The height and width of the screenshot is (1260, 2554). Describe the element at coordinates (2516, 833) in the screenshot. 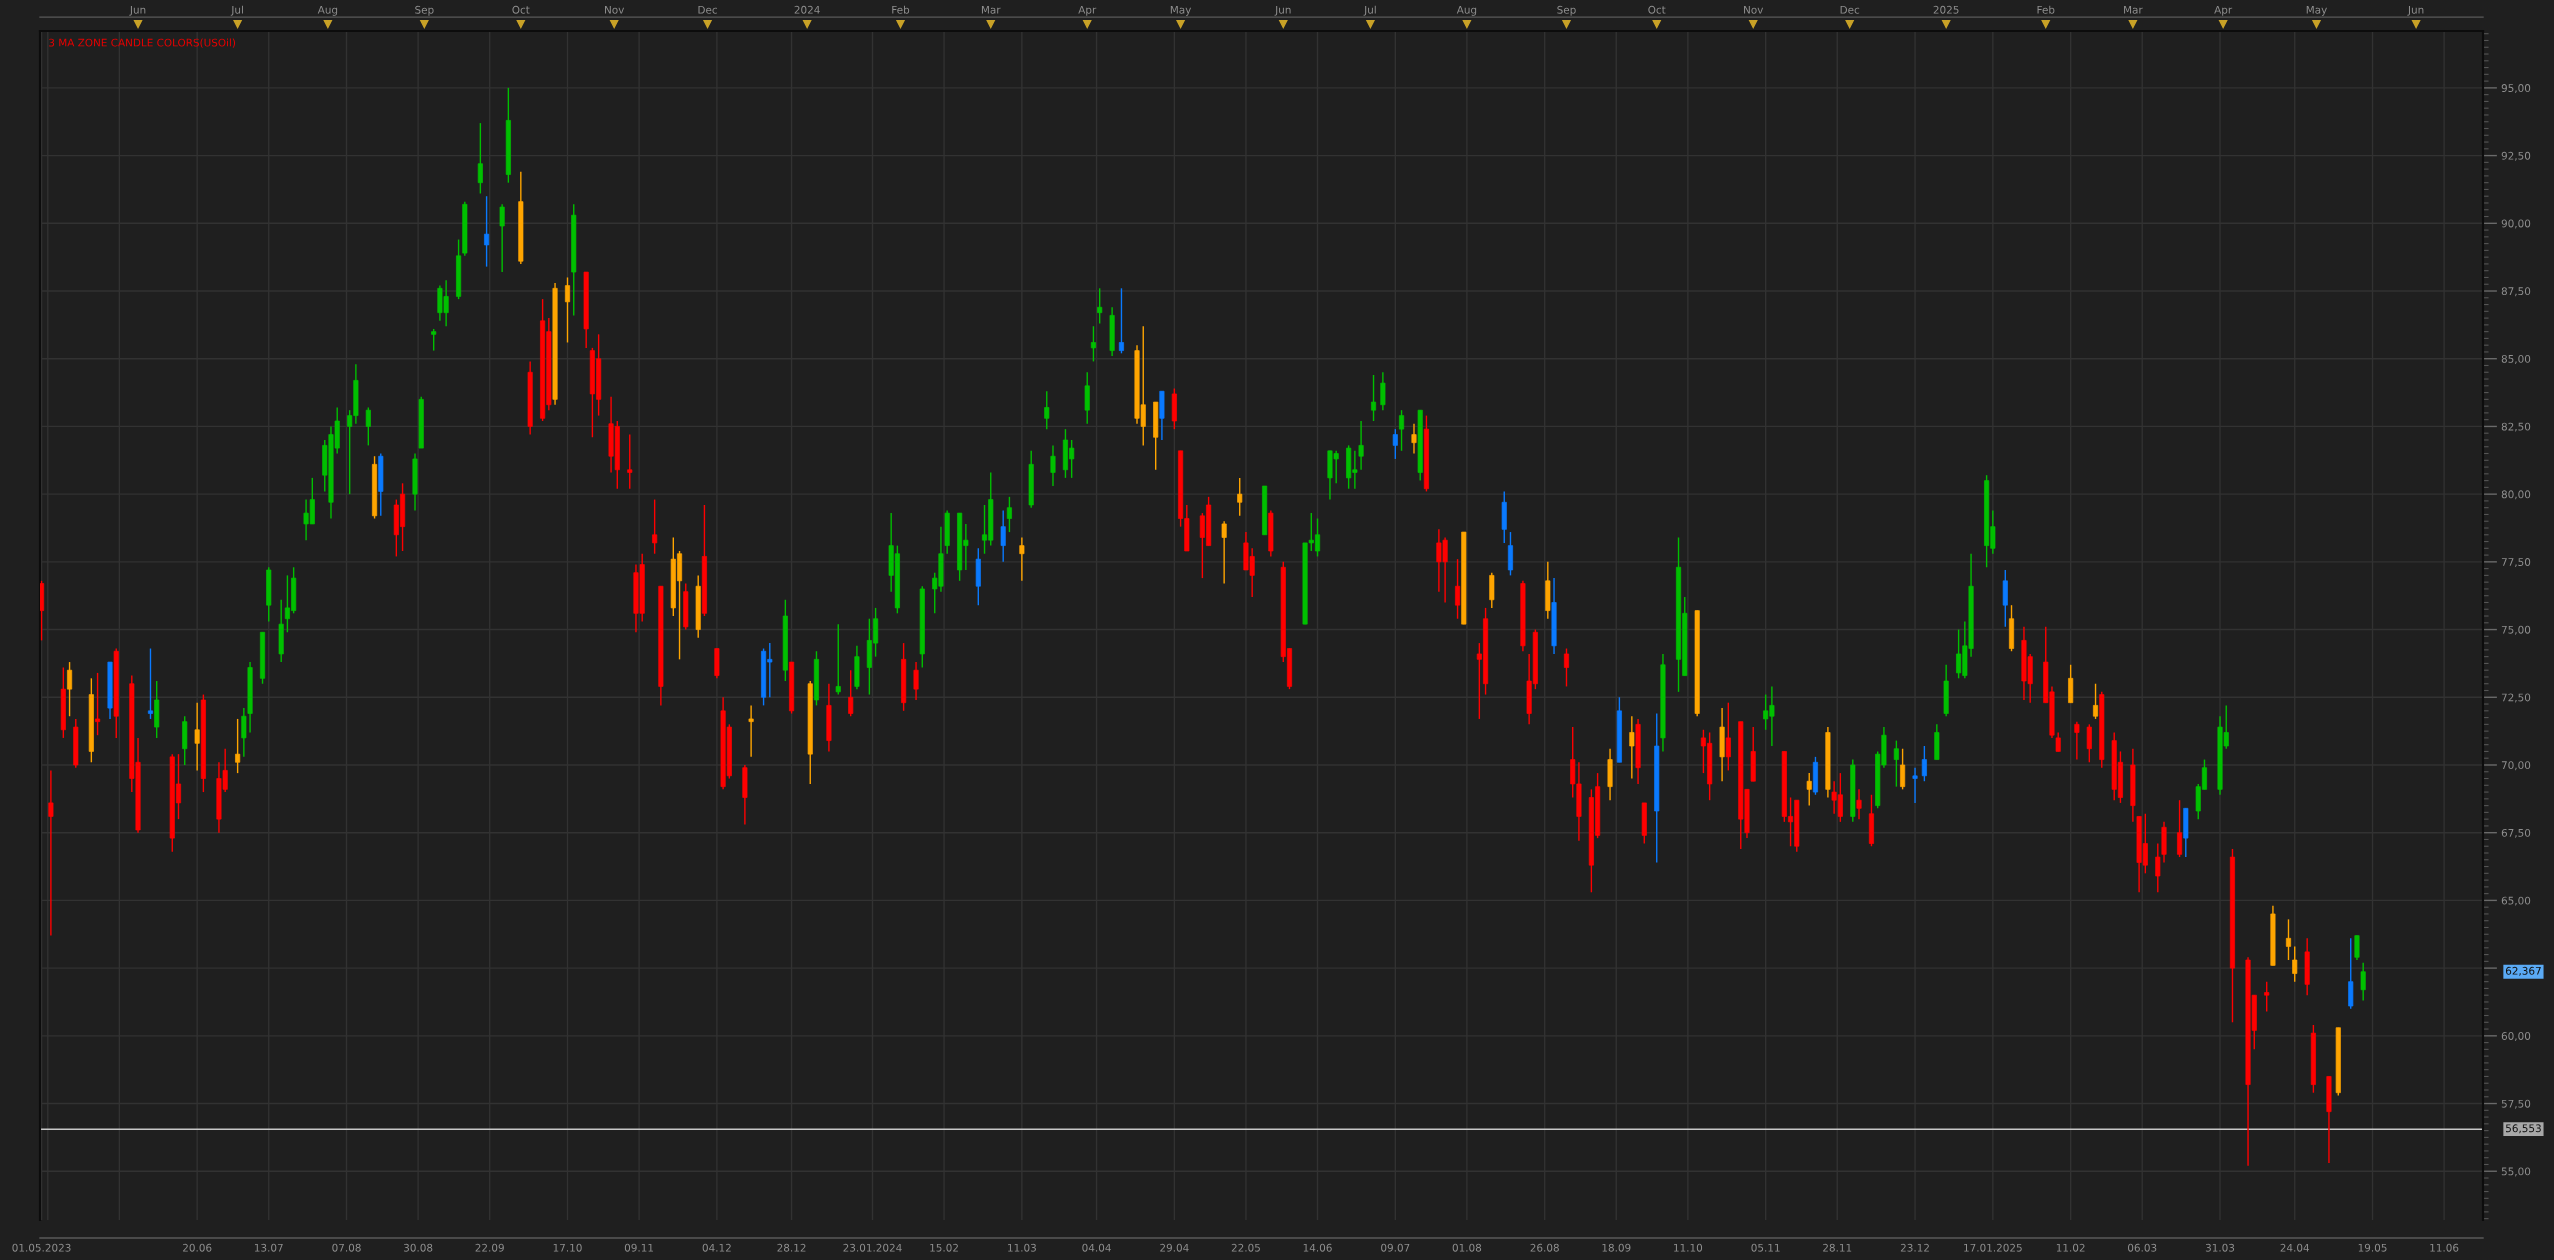

I see `y-tick-label: 67,50` at that location.